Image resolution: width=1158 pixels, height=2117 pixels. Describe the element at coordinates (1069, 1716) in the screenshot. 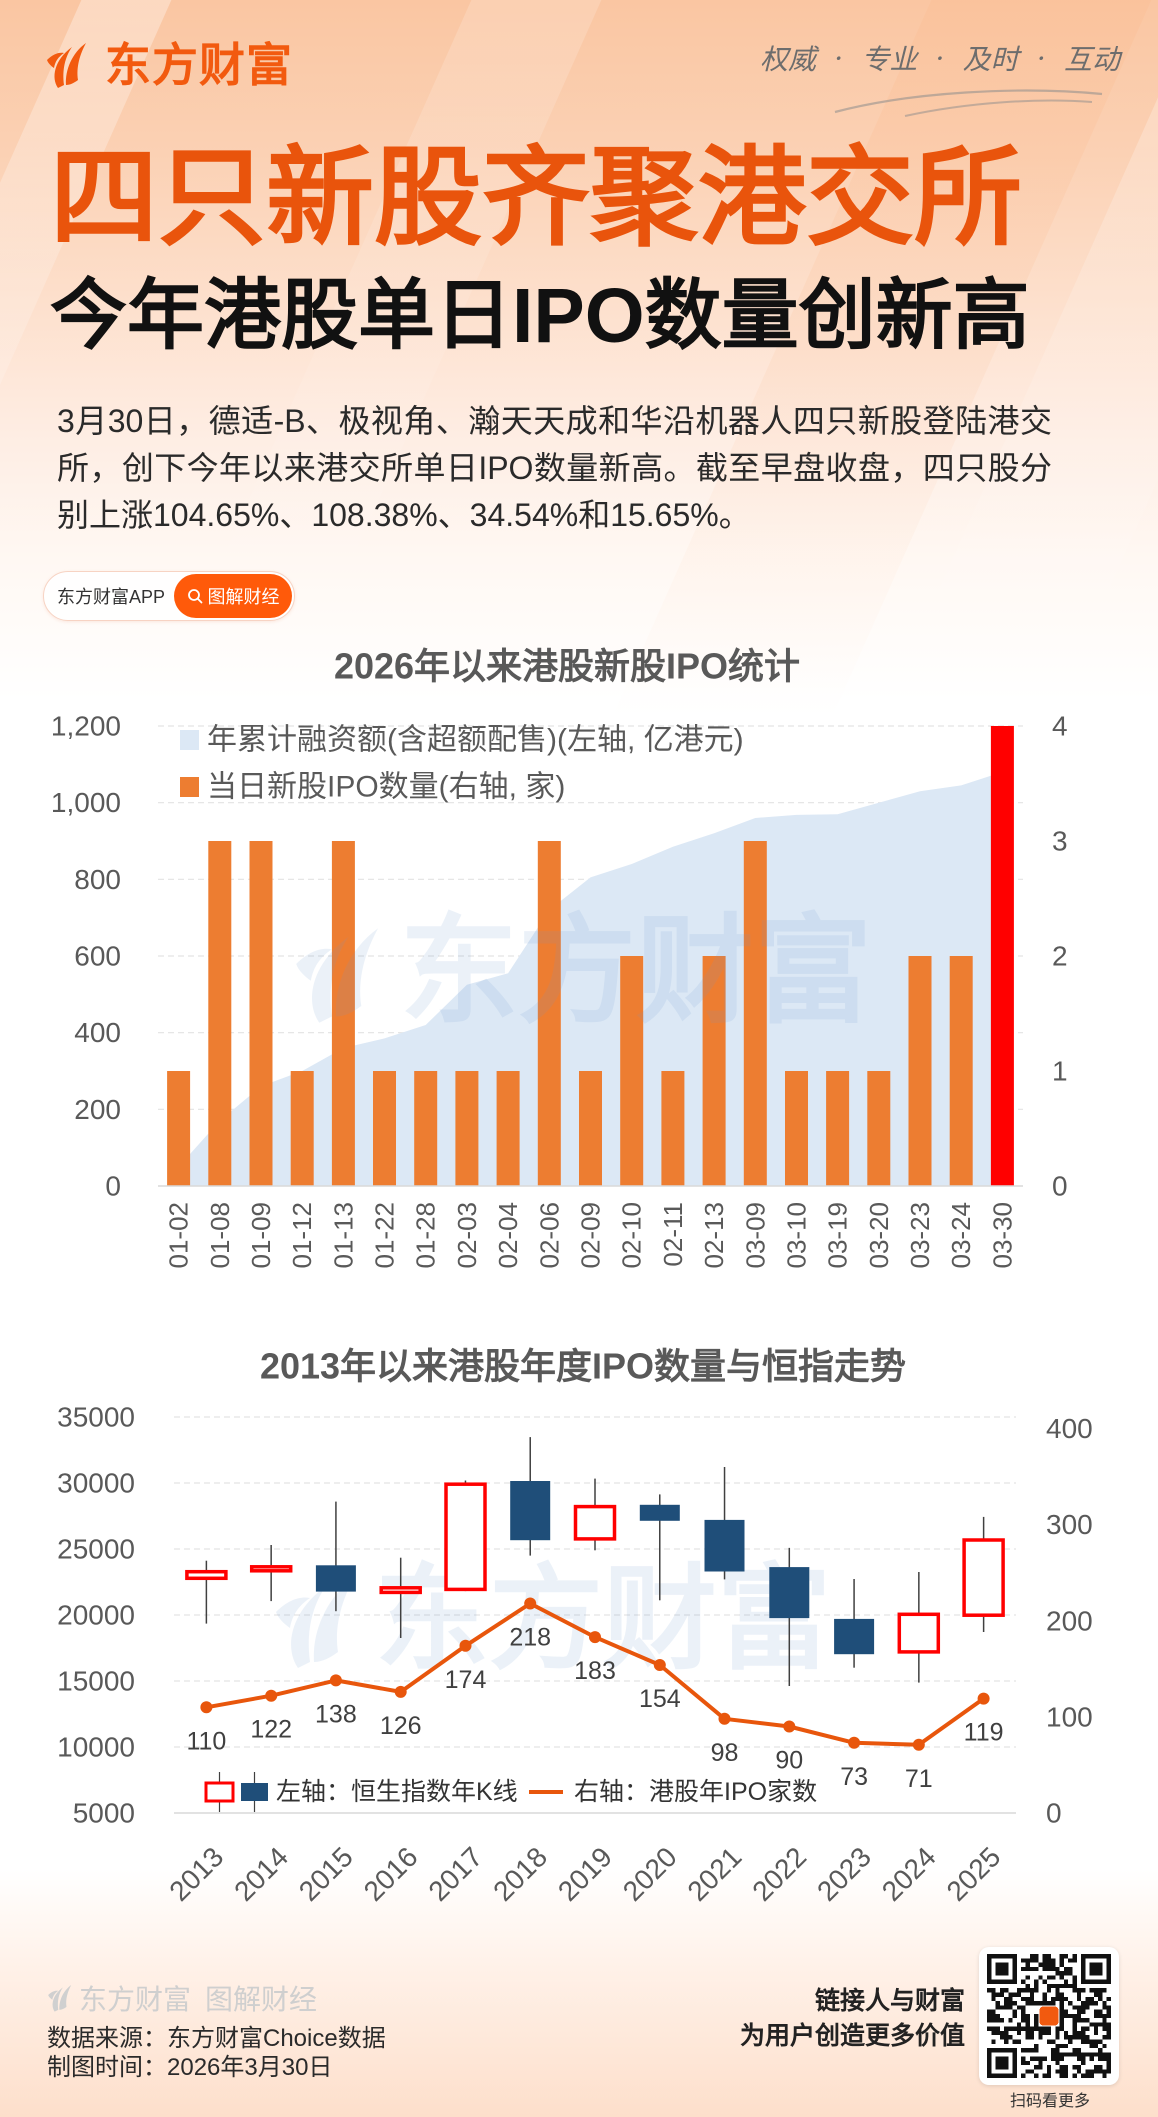

I see `y-right-tick-label: 100` at that location.